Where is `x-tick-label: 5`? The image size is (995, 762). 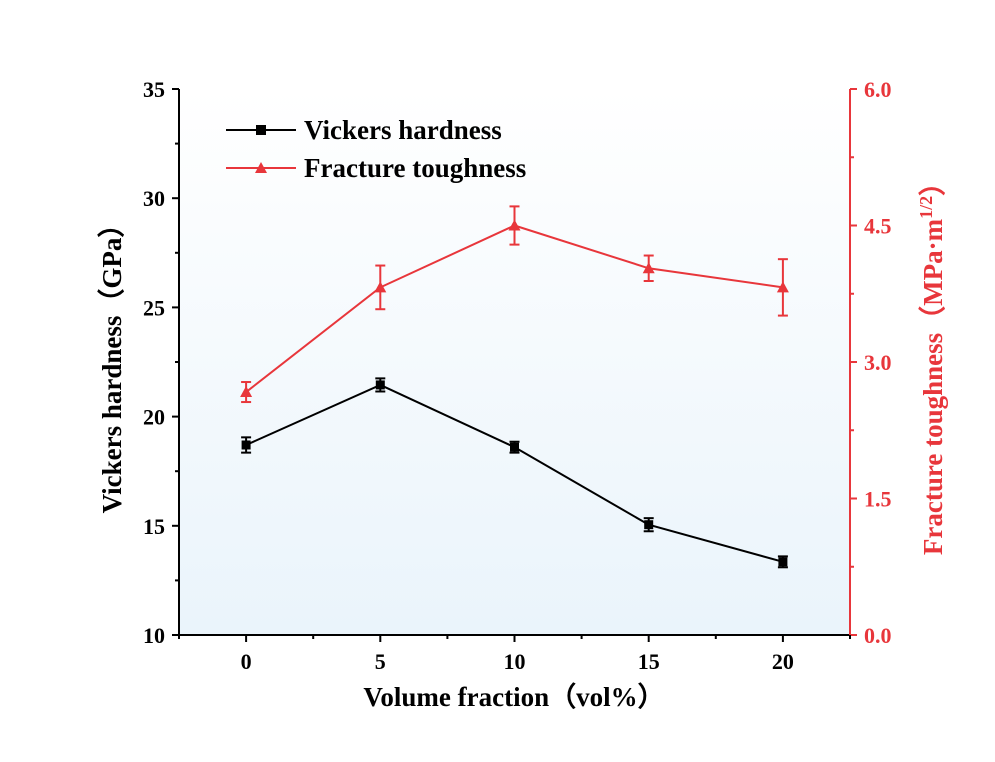
x-tick-label: 5 is located at coordinates (380, 661).